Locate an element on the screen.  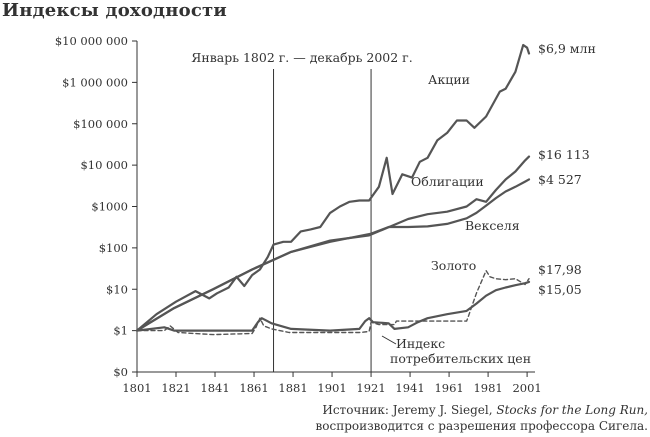
subtitle: Январь 1802 г. — декабрь 2002 г. is located at coordinates (301, 57).